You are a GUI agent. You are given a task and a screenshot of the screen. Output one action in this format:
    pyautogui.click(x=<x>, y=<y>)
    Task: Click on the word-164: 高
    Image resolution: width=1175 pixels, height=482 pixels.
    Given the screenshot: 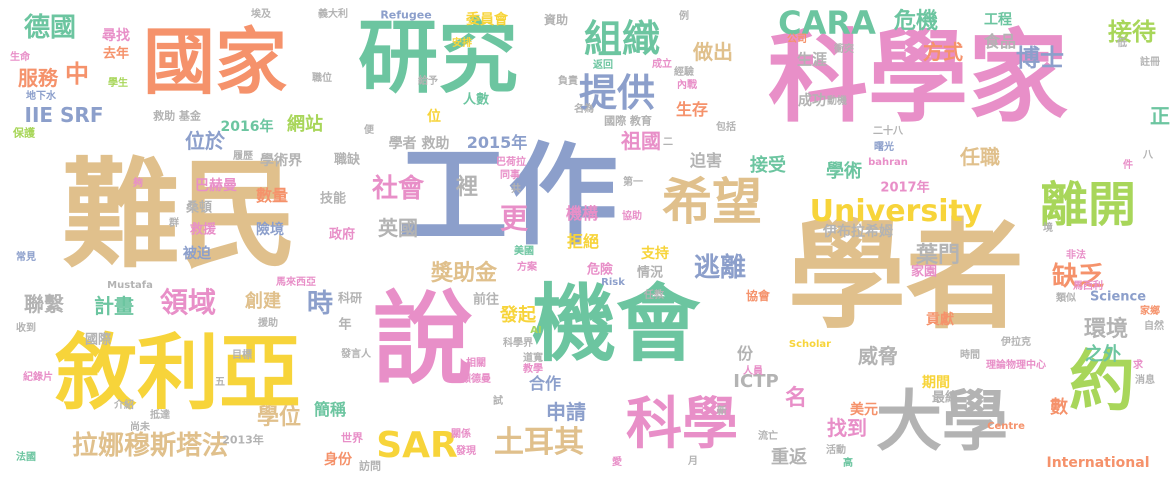 What is the action you would take?
    pyautogui.click(x=848, y=463)
    